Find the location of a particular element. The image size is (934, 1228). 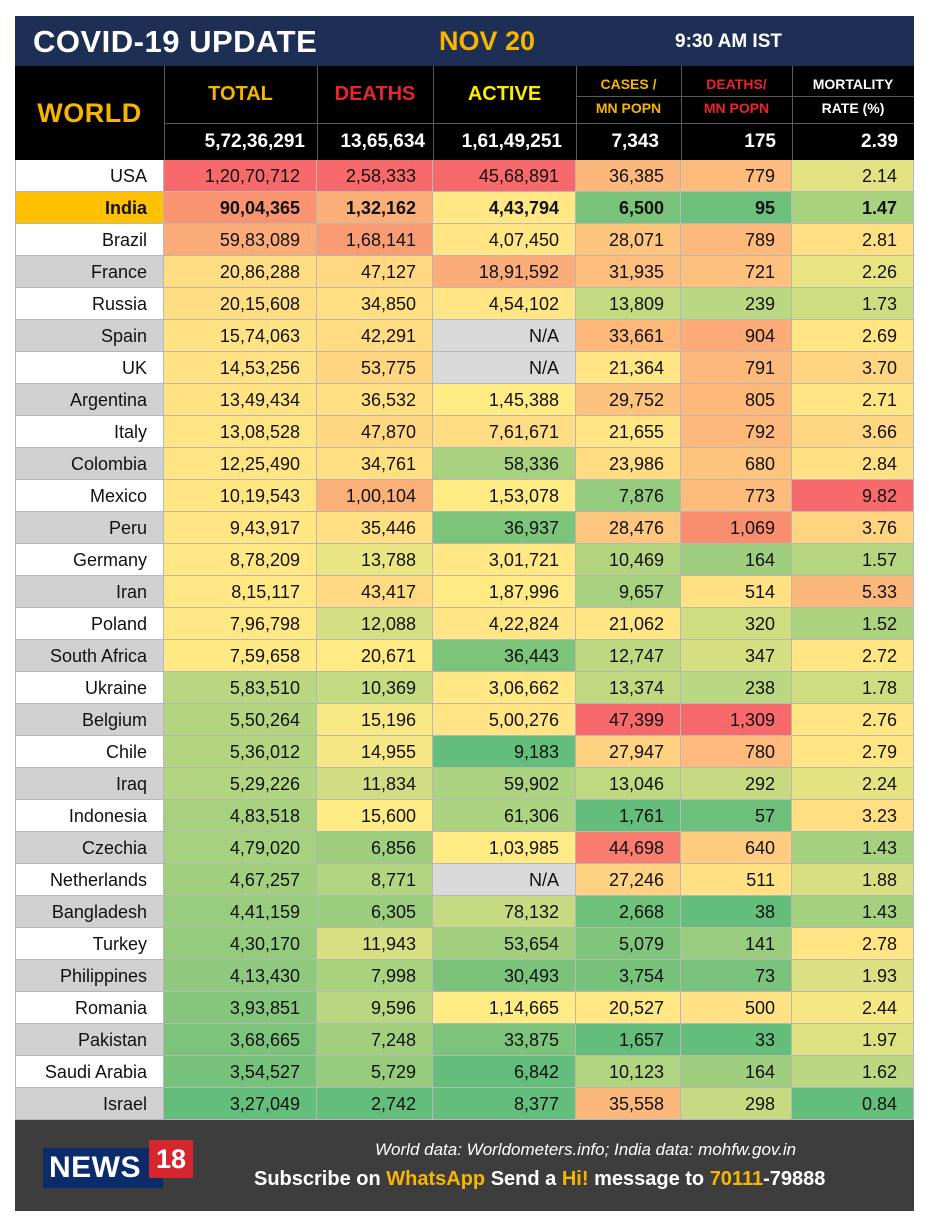

mortality-rate-cell: 2.81 is located at coordinates (853, 240).